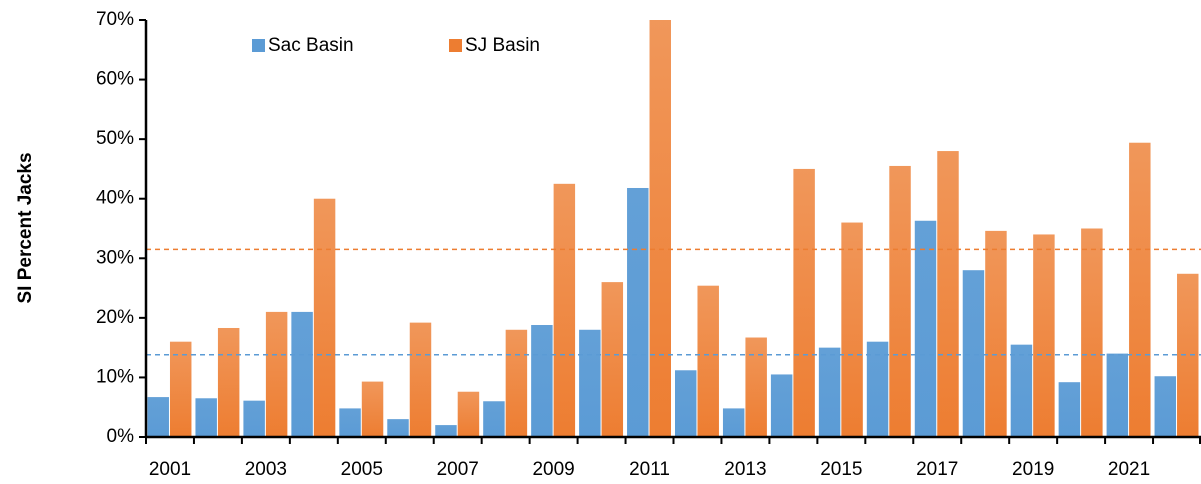 The height and width of the screenshot is (484, 1201). I want to click on y-tick-label: 0%, so click(121, 436).